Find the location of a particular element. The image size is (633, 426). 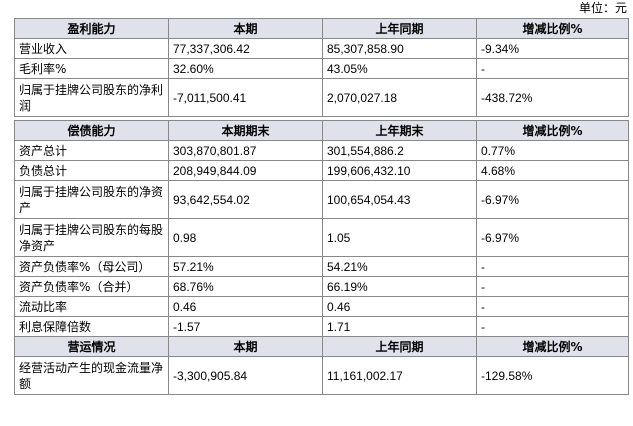

prior-value: 199,606,432.10 is located at coordinates (399, 170).